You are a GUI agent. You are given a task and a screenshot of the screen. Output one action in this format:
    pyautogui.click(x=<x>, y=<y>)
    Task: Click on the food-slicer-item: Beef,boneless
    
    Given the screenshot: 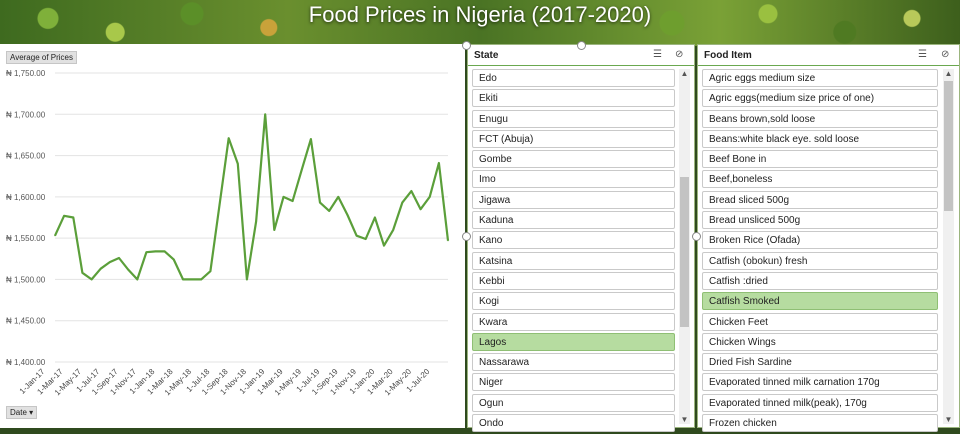 What is the action you would take?
    pyautogui.click(x=820, y=179)
    